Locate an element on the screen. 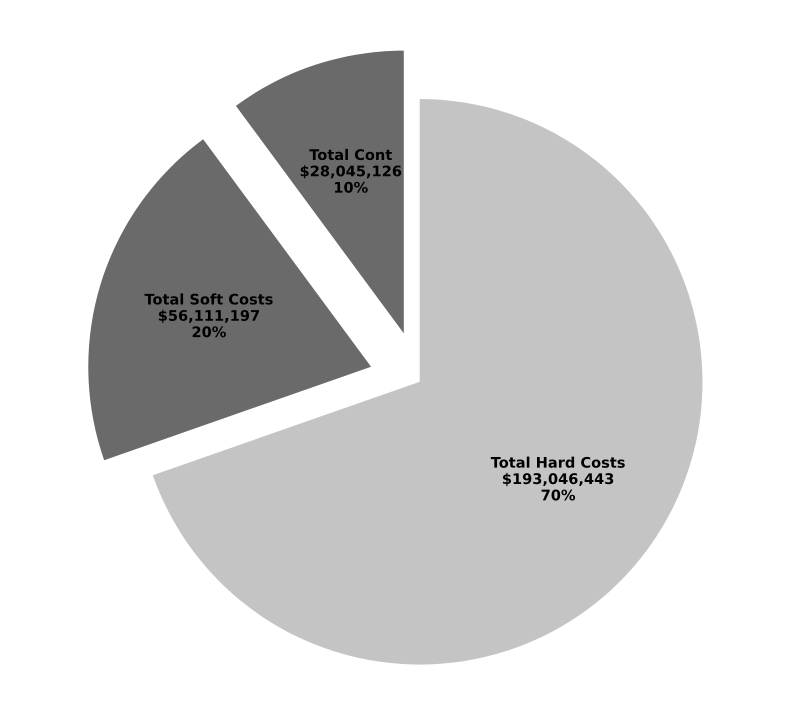 The image size is (797, 707). data-label: $56,111,197 20% is located at coordinates (208, 324).